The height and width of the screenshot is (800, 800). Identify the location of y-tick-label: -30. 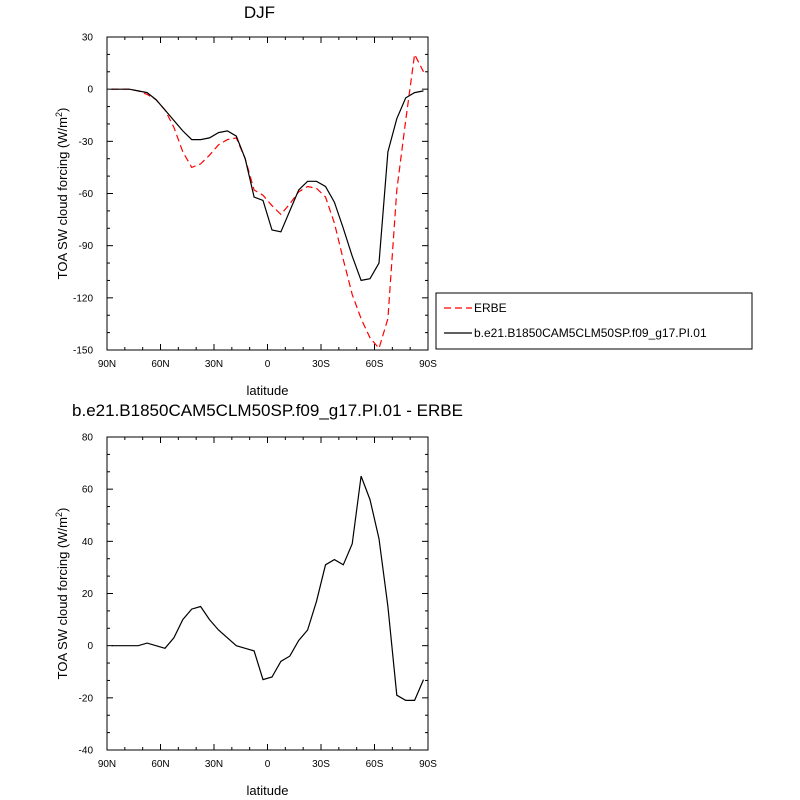
(86, 142).